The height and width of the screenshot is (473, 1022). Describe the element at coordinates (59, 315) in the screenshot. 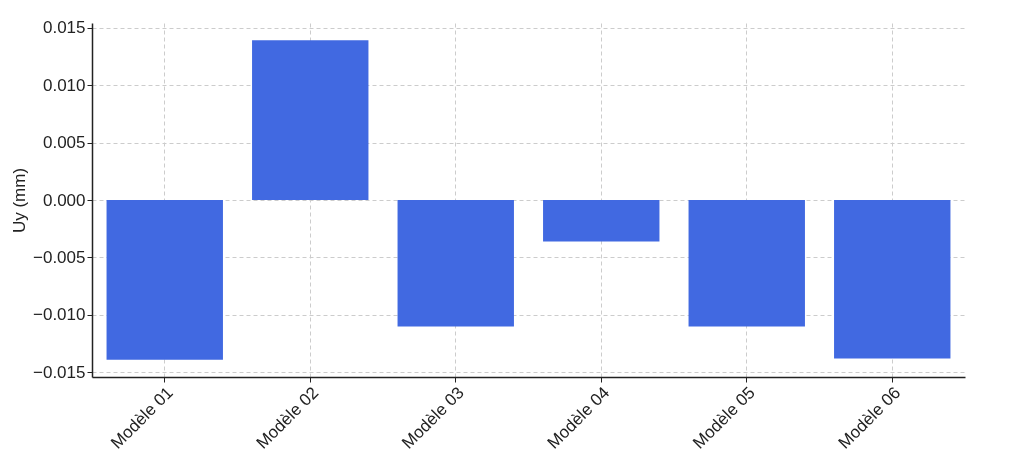

I see `y-tick-label: −0.010` at that location.